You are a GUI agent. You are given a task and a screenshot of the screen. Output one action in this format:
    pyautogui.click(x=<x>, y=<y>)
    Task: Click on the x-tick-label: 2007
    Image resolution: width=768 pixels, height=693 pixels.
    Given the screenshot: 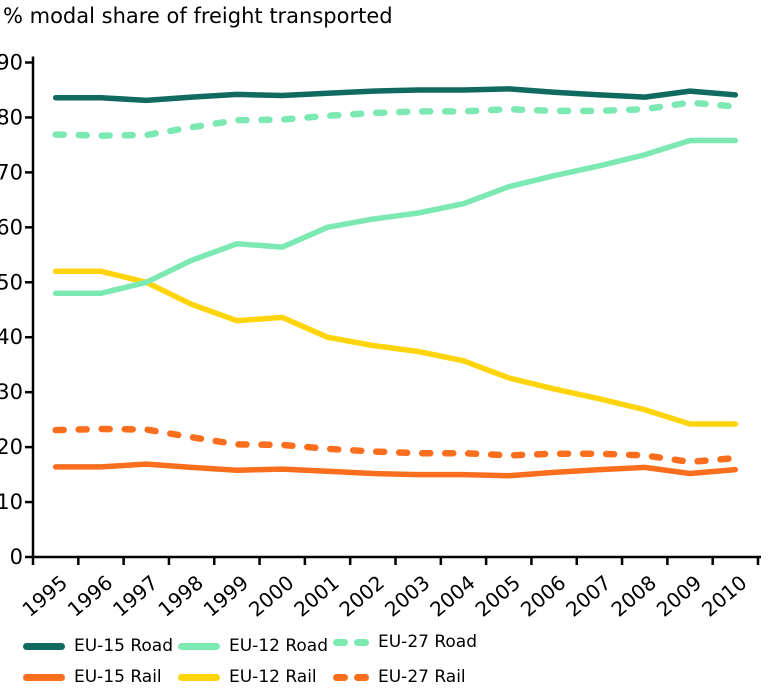 What is the action you would take?
    pyautogui.click(x=588, y=595)
    